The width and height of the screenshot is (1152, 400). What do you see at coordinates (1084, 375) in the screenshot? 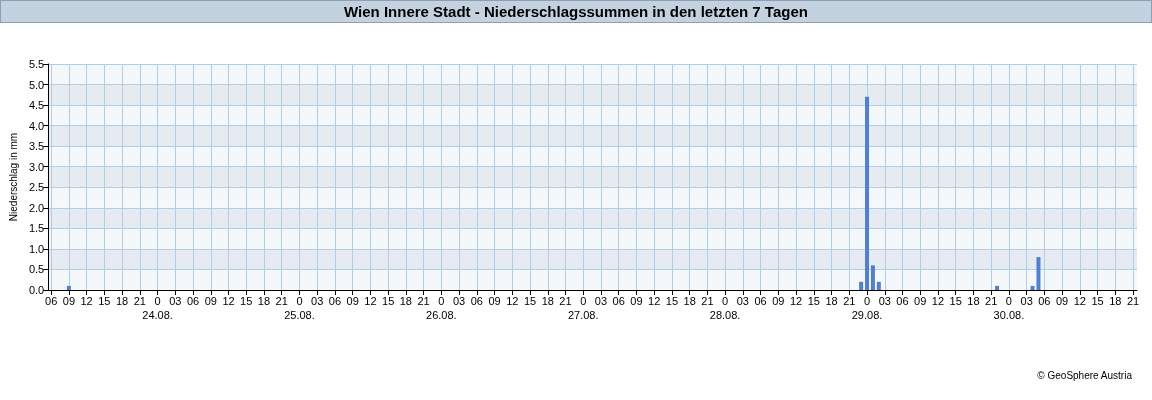
I see `text: © GeoSphere Austria` at bounding box center [1084, 375].